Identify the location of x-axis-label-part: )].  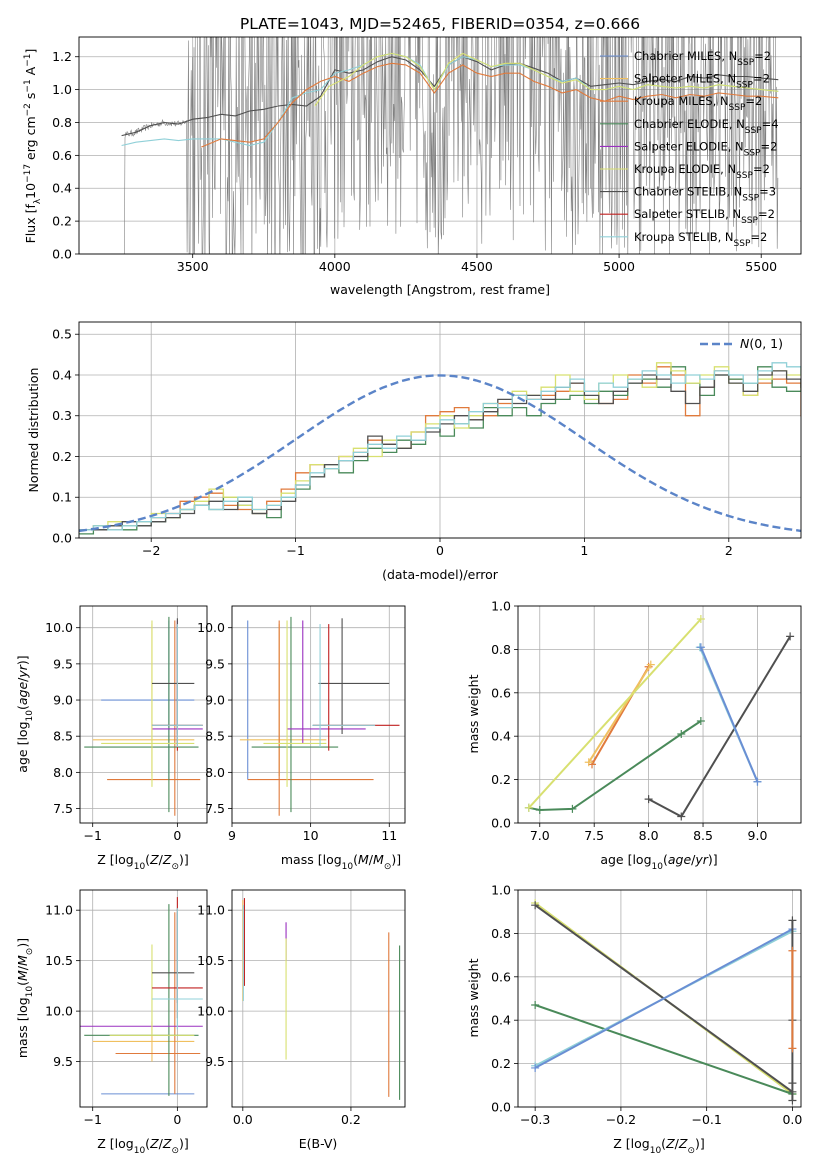
(700, 1143).